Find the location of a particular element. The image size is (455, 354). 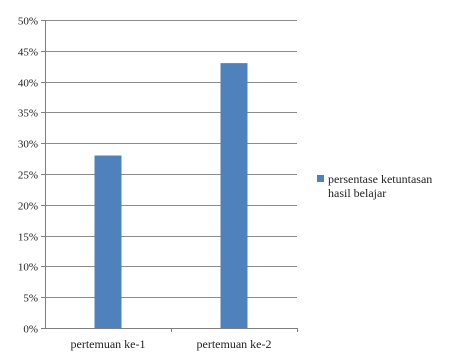

y-tick-label: 5% is located at coordinates (30, 299).